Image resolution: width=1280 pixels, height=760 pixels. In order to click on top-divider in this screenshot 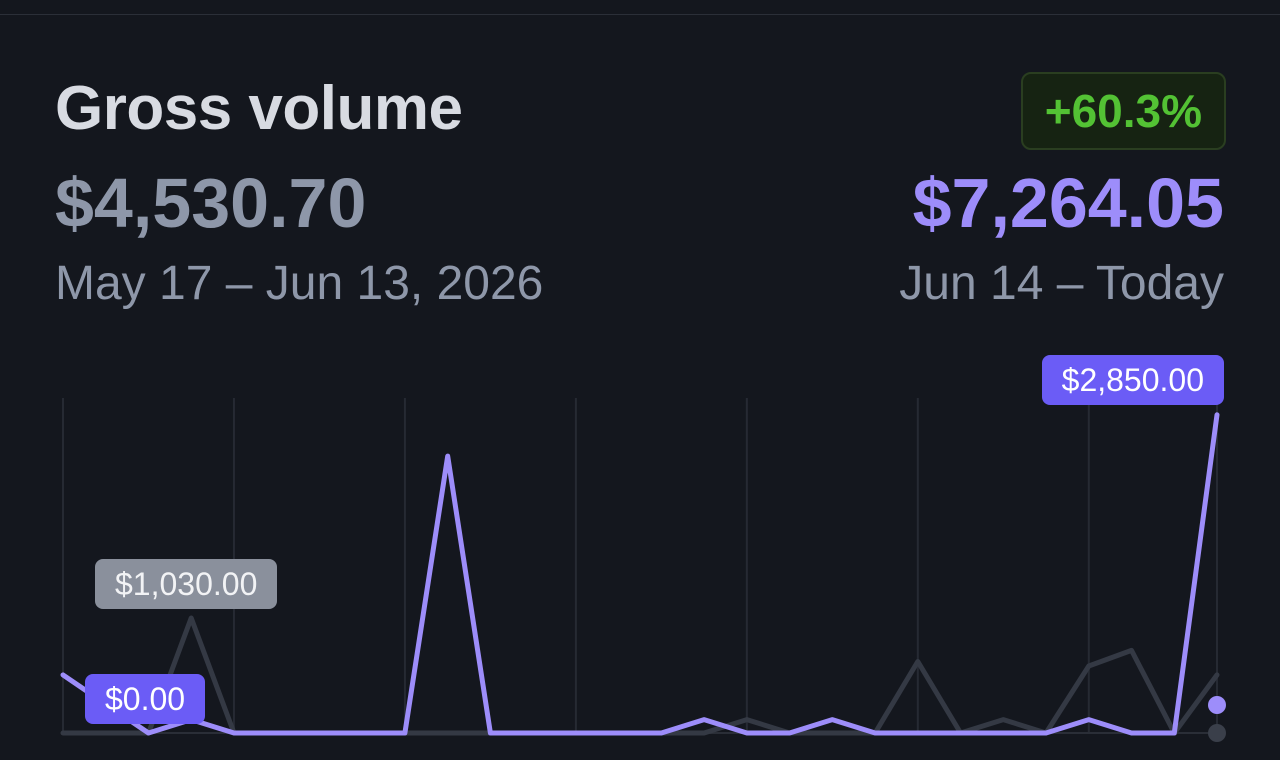, I will do `click(640, 14)`.